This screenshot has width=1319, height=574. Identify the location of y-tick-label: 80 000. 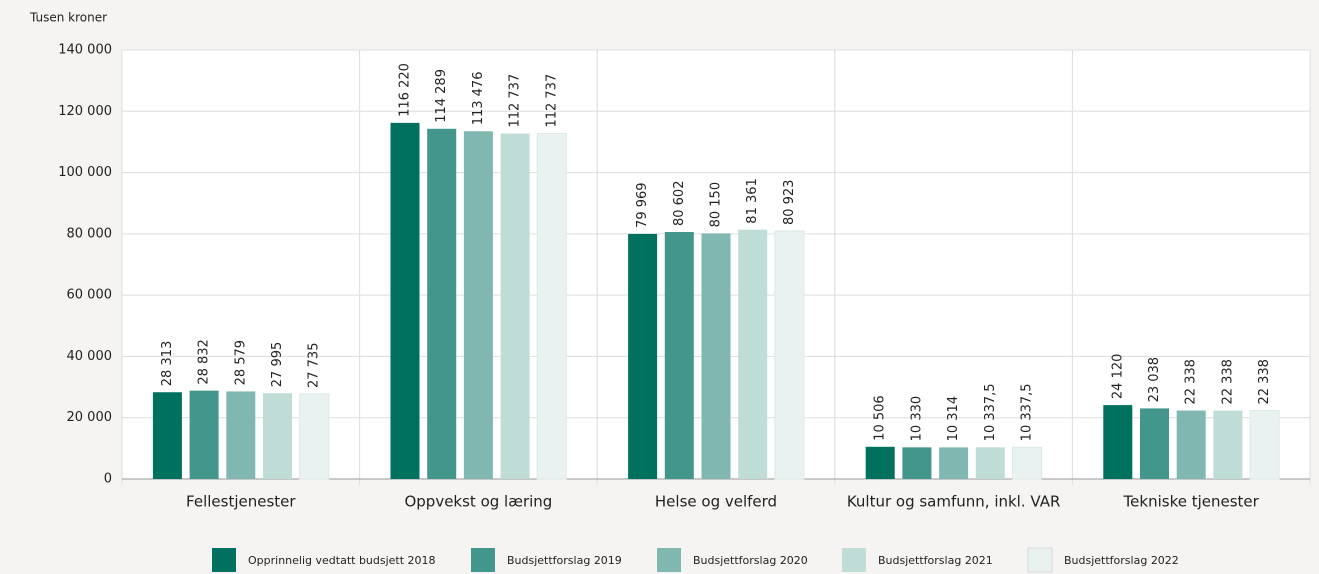
(90, 233).